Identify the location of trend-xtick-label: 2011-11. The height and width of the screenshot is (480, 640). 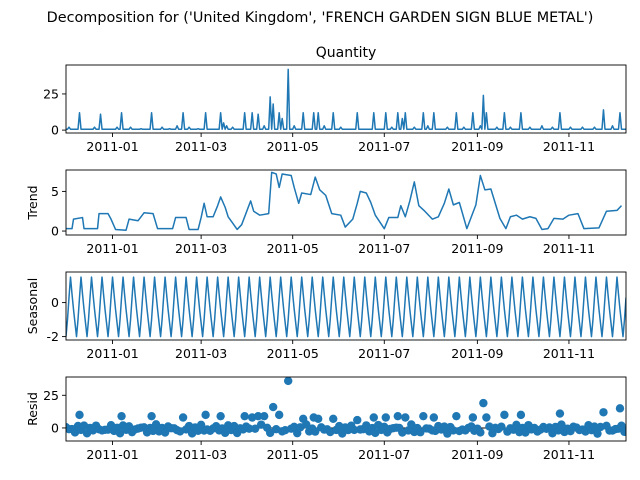
(569, 248).